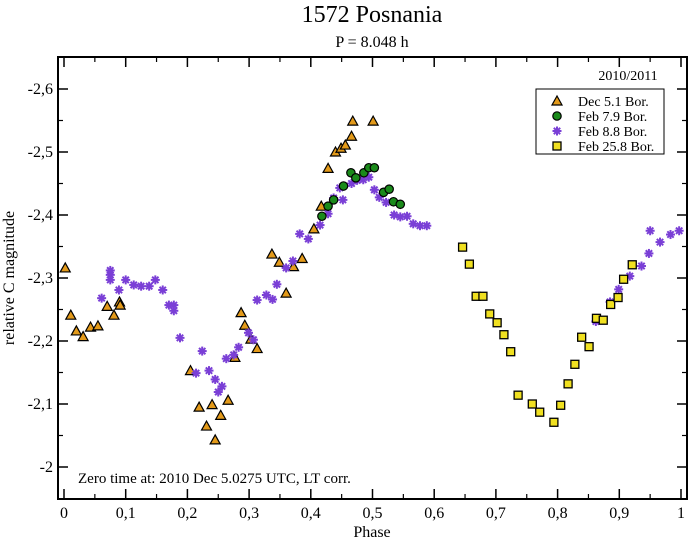 The height and width of the screenshot is (541, 691). What do you see at coordinates (40, 404) in the screenshot?
I see `y-tick-label: -2,1` at bounding box center [40, 404].